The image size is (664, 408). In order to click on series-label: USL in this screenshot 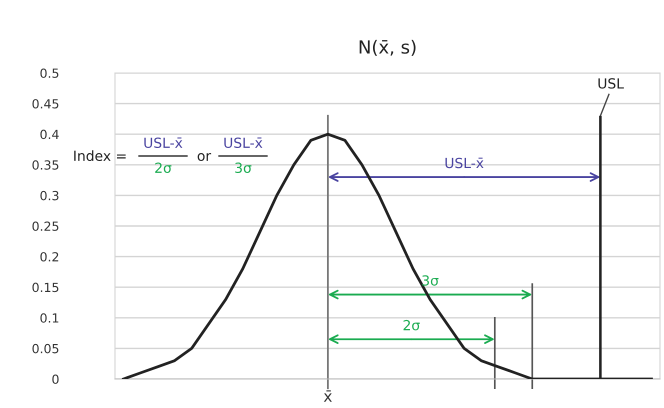, I will do `click(611, 83)`.